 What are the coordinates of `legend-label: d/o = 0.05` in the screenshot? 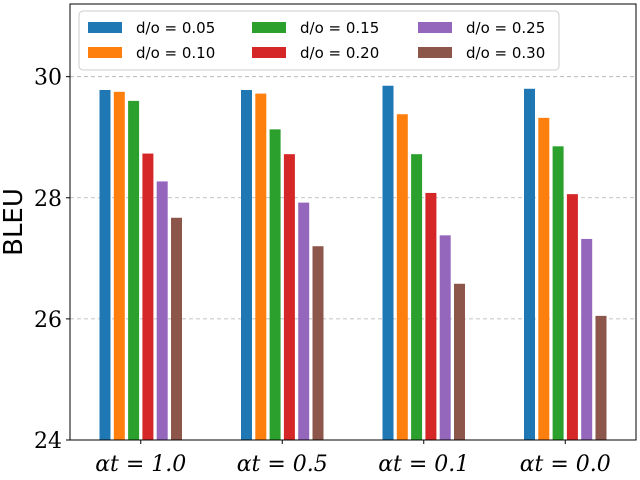 It's located at (175, 28).